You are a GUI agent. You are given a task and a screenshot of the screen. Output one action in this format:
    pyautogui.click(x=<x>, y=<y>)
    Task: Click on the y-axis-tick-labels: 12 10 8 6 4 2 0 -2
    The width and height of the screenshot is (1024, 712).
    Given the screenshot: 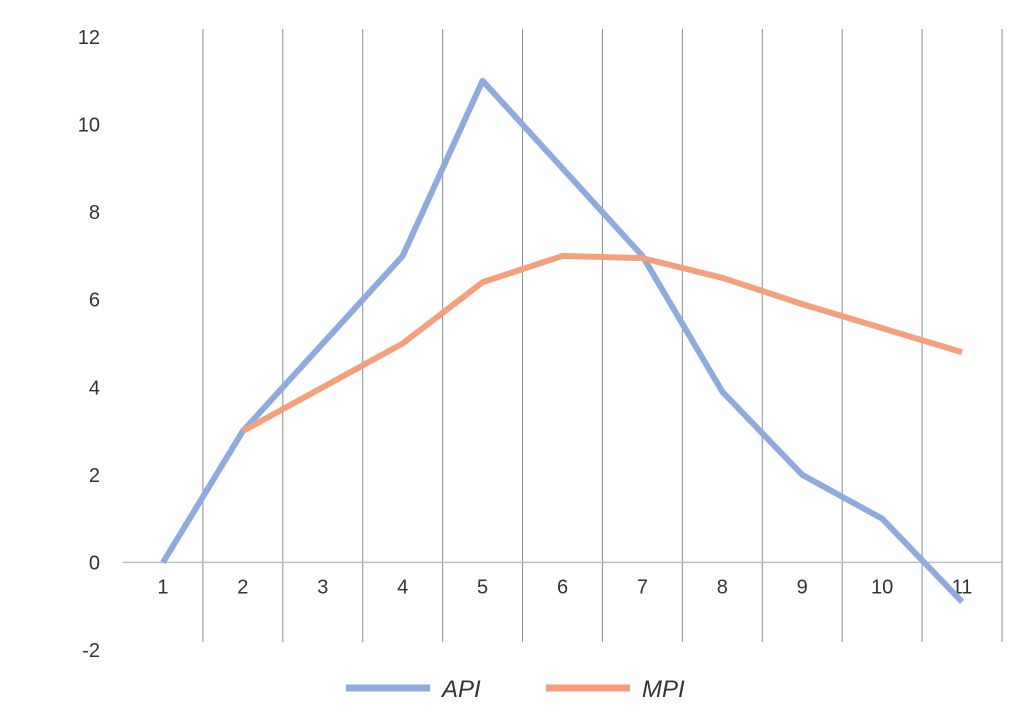 What is the action you would take?
    pyautogui.click(x=89, y=344)
    